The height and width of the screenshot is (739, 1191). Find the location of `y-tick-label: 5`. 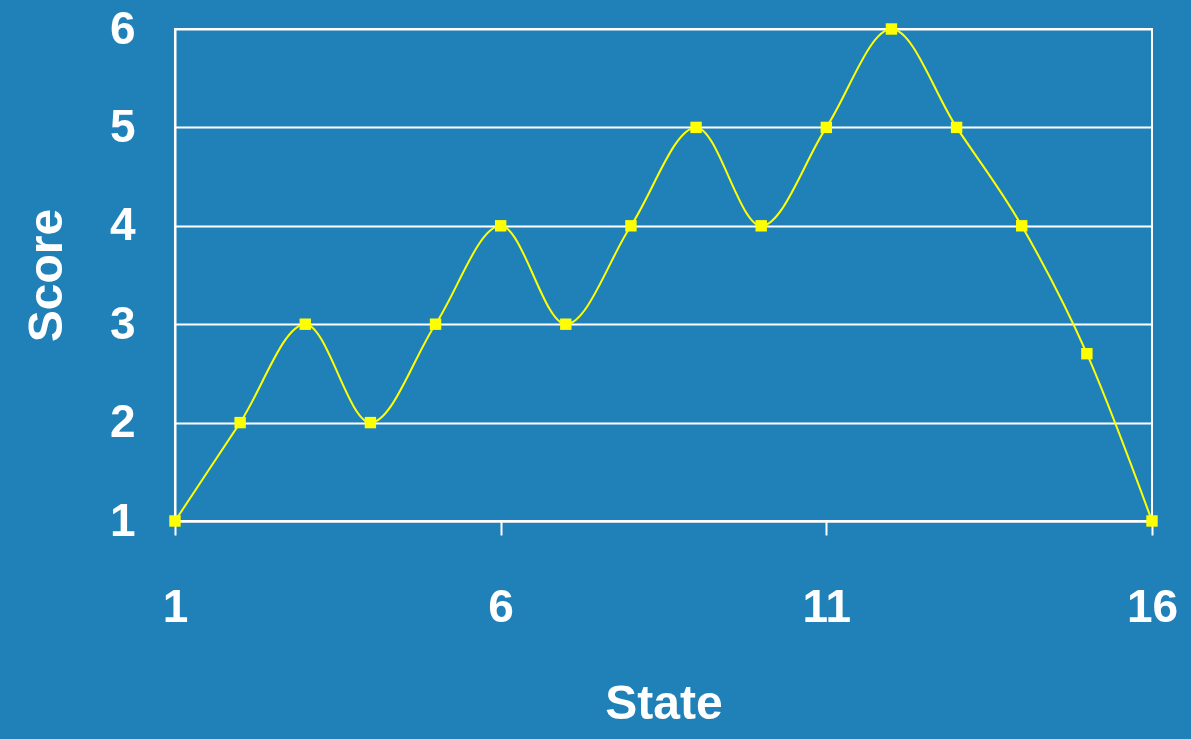

y-tick-label: 5 is located at coordinates (122, 125).